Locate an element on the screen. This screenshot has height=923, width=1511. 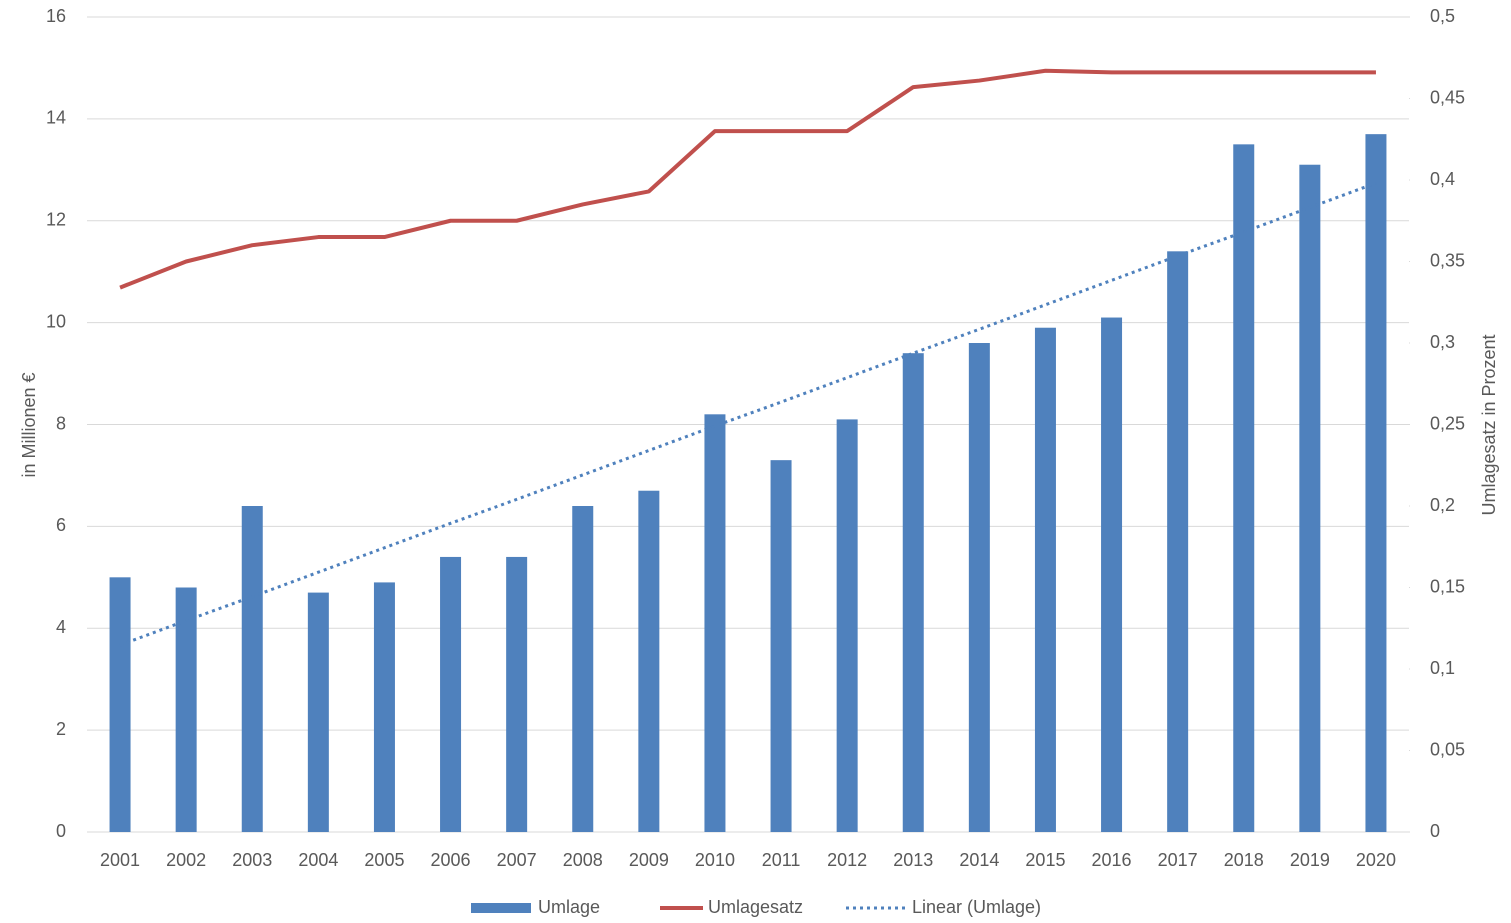
x-tick-label: 2013 is located at coordinates (913, 860).